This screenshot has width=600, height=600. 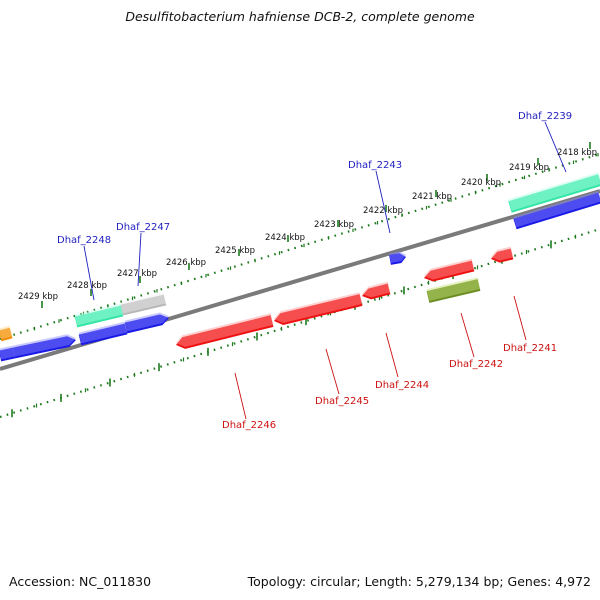 I want to click on gene-dhaf-2243-highlight, so click(x=397, y=257).